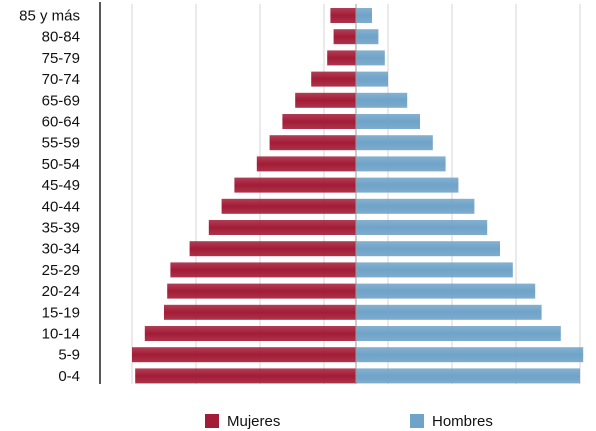 This screenshot has width=596, height=431. Describe the element at coordinates (69, 355) in the screenshot. I see `tick-label-5-9: 5-9` at that location.